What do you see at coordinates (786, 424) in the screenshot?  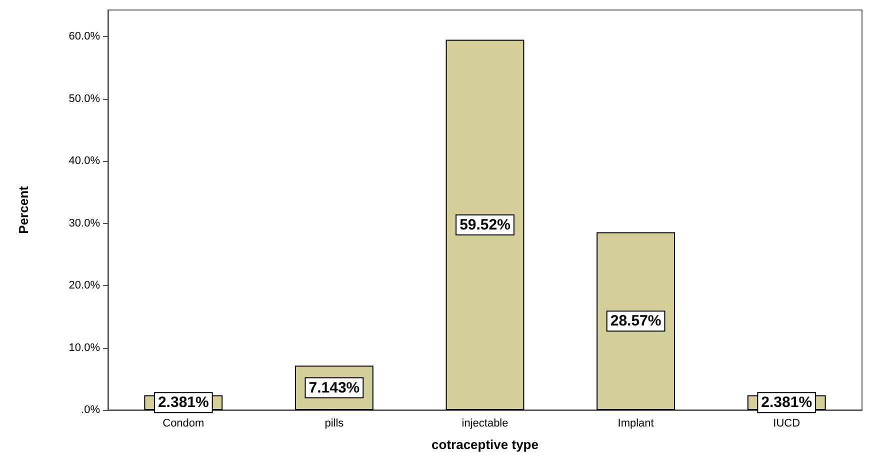 I see `x-tick-label: IUCD` at bounding box center [786, 424].